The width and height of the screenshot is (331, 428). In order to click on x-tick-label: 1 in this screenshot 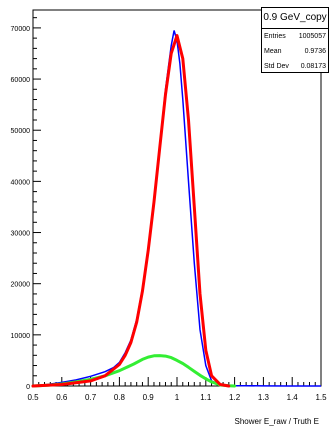, I will do `click(177, 397)`.